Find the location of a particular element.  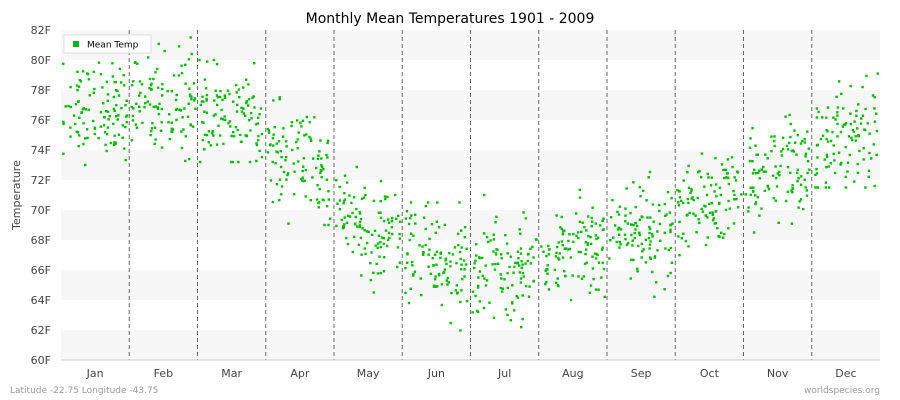

x-tick-label: May is located at coordinates (368, 373).